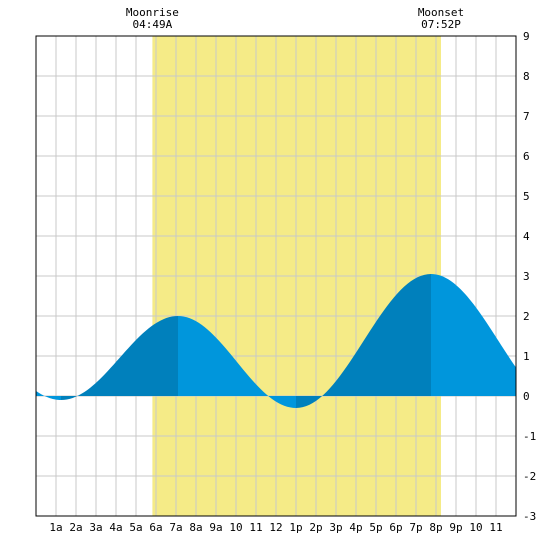 The width and height of the screenshot is (550, 550). What do you see at coordinates (526, 156) in the screenshot?
I see `y-tick-label: 6` at bounding box center [526, 156].